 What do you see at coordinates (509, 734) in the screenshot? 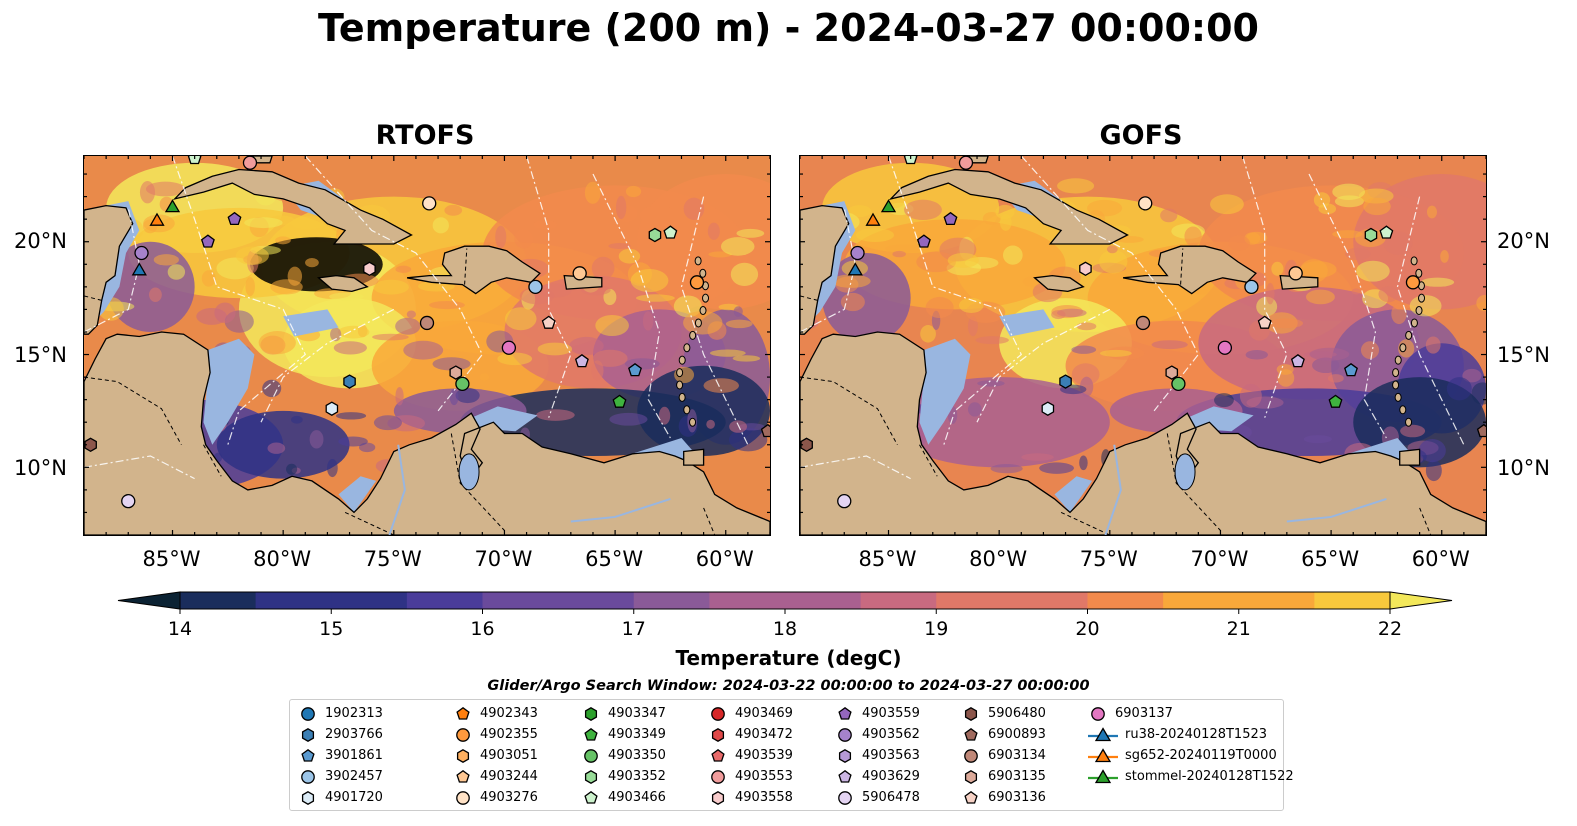
I see `legend-label: 4902355` at bounding box center [509, 734].